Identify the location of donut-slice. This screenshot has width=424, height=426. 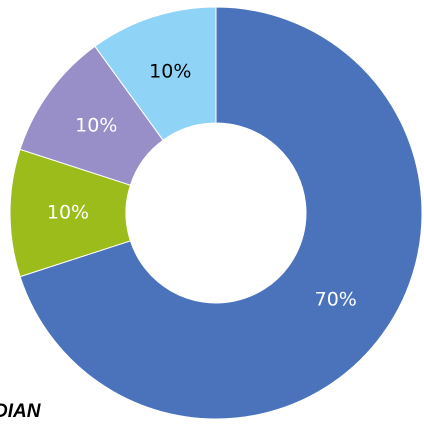
(155, 73).